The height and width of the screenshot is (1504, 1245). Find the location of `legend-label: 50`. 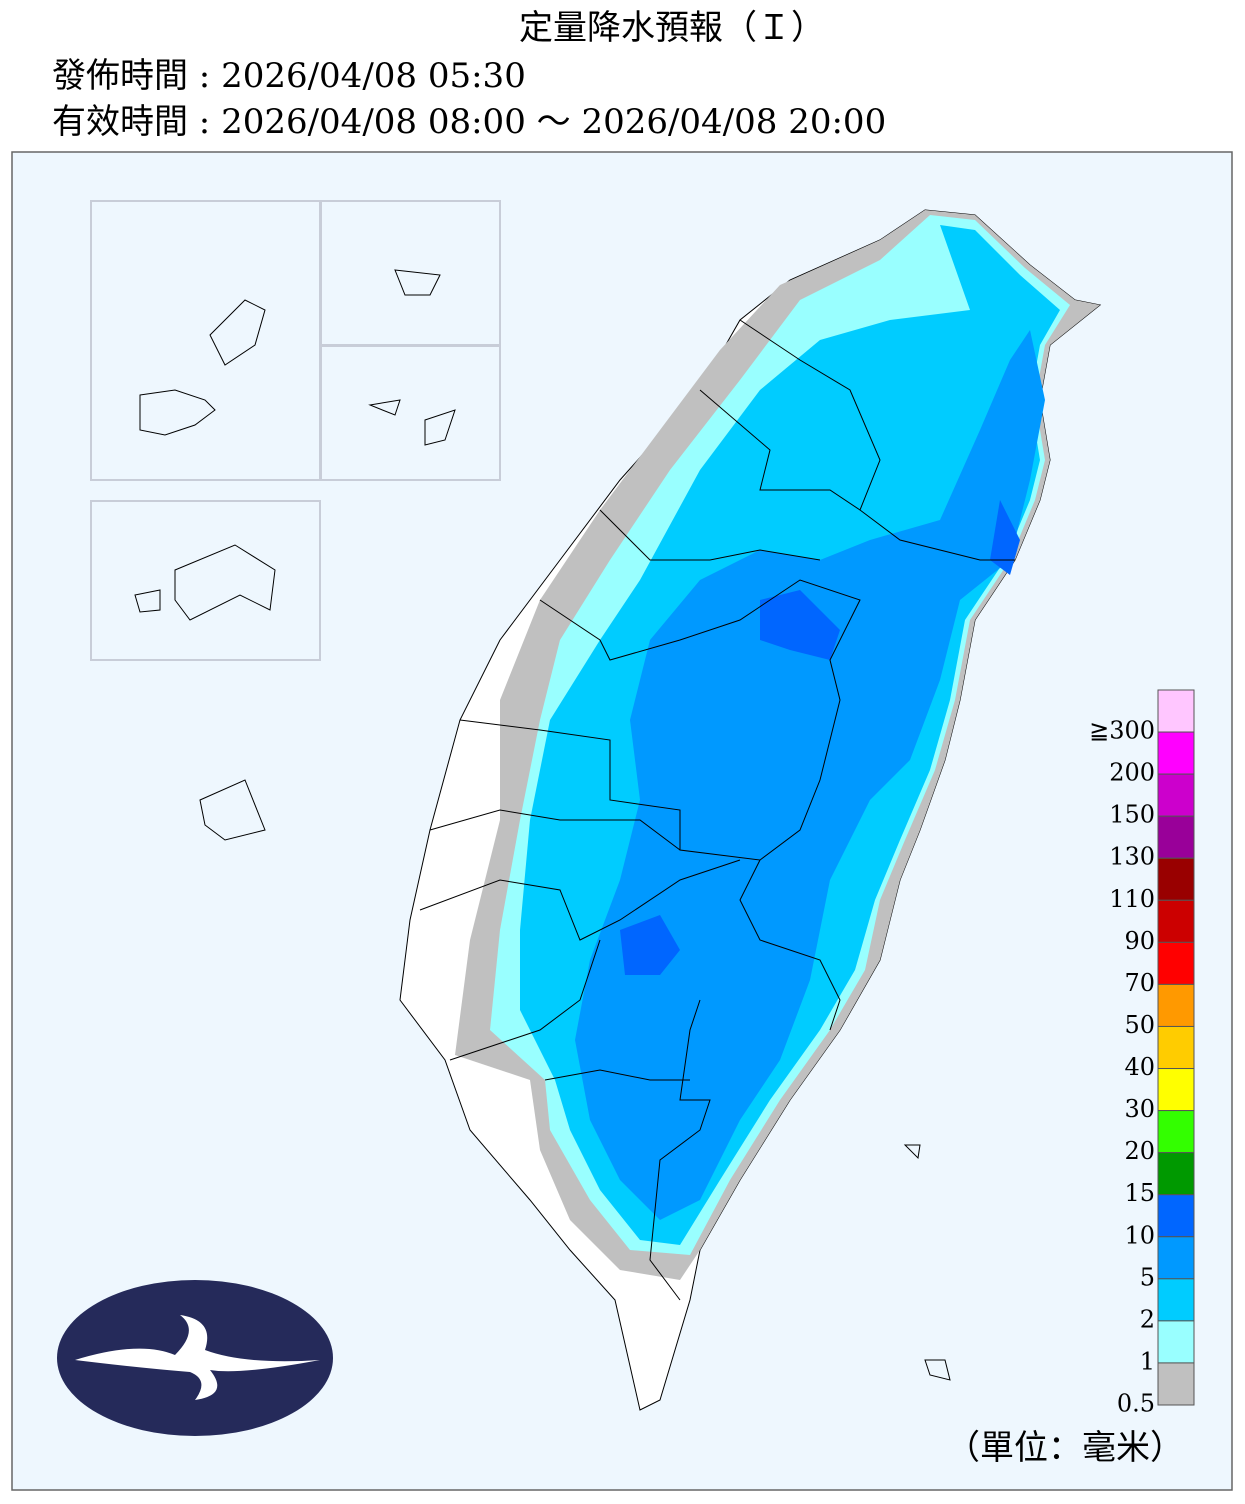

legend-label: 50 is located at coordinates (1139, 1025).